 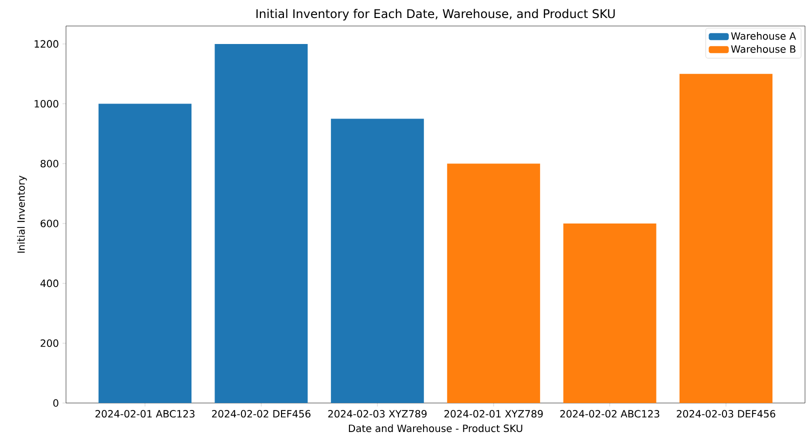 I want to click on x-tick-label: 2024-02-03 DEF456, so click(x=726, y=414).